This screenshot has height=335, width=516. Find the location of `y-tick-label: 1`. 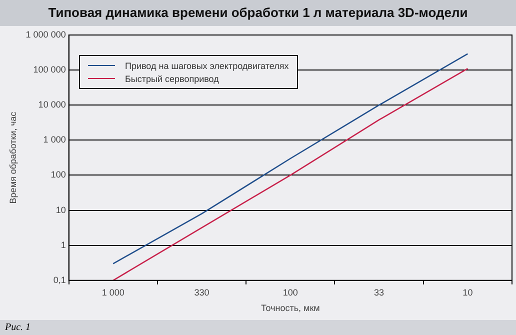

y-tick-label: 1 is located at coordinates (63, 245).